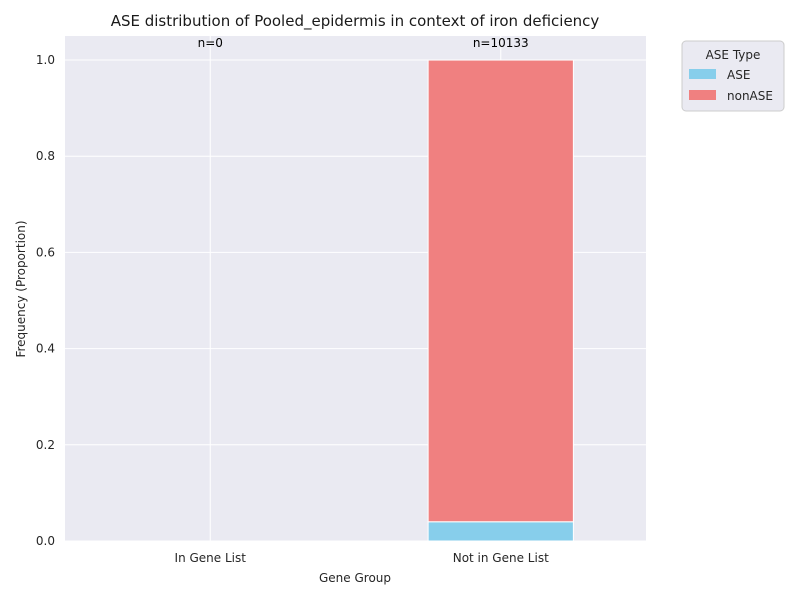 The width and height of the screenshot is (800, 600). I want to click on y-axis-ticks: 0.0 0.2 0.4 0.6 0.8 1.0, so click(45, 300).